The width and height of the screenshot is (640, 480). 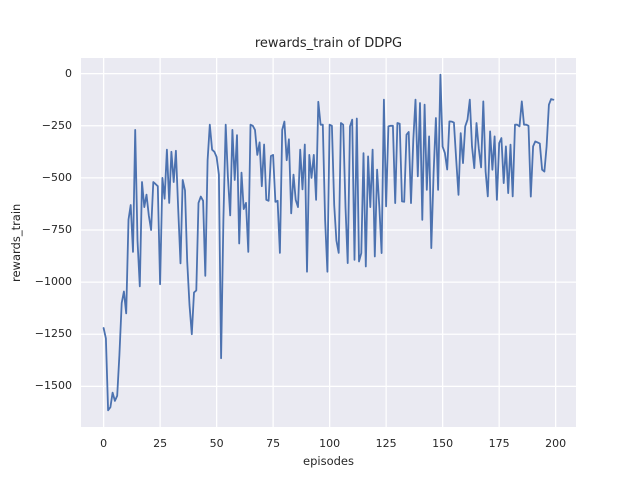 What do you see at coordinates (443, 443) in the screenshot?
I see `x-tick-label: 150` at bounding box center [443, 443].